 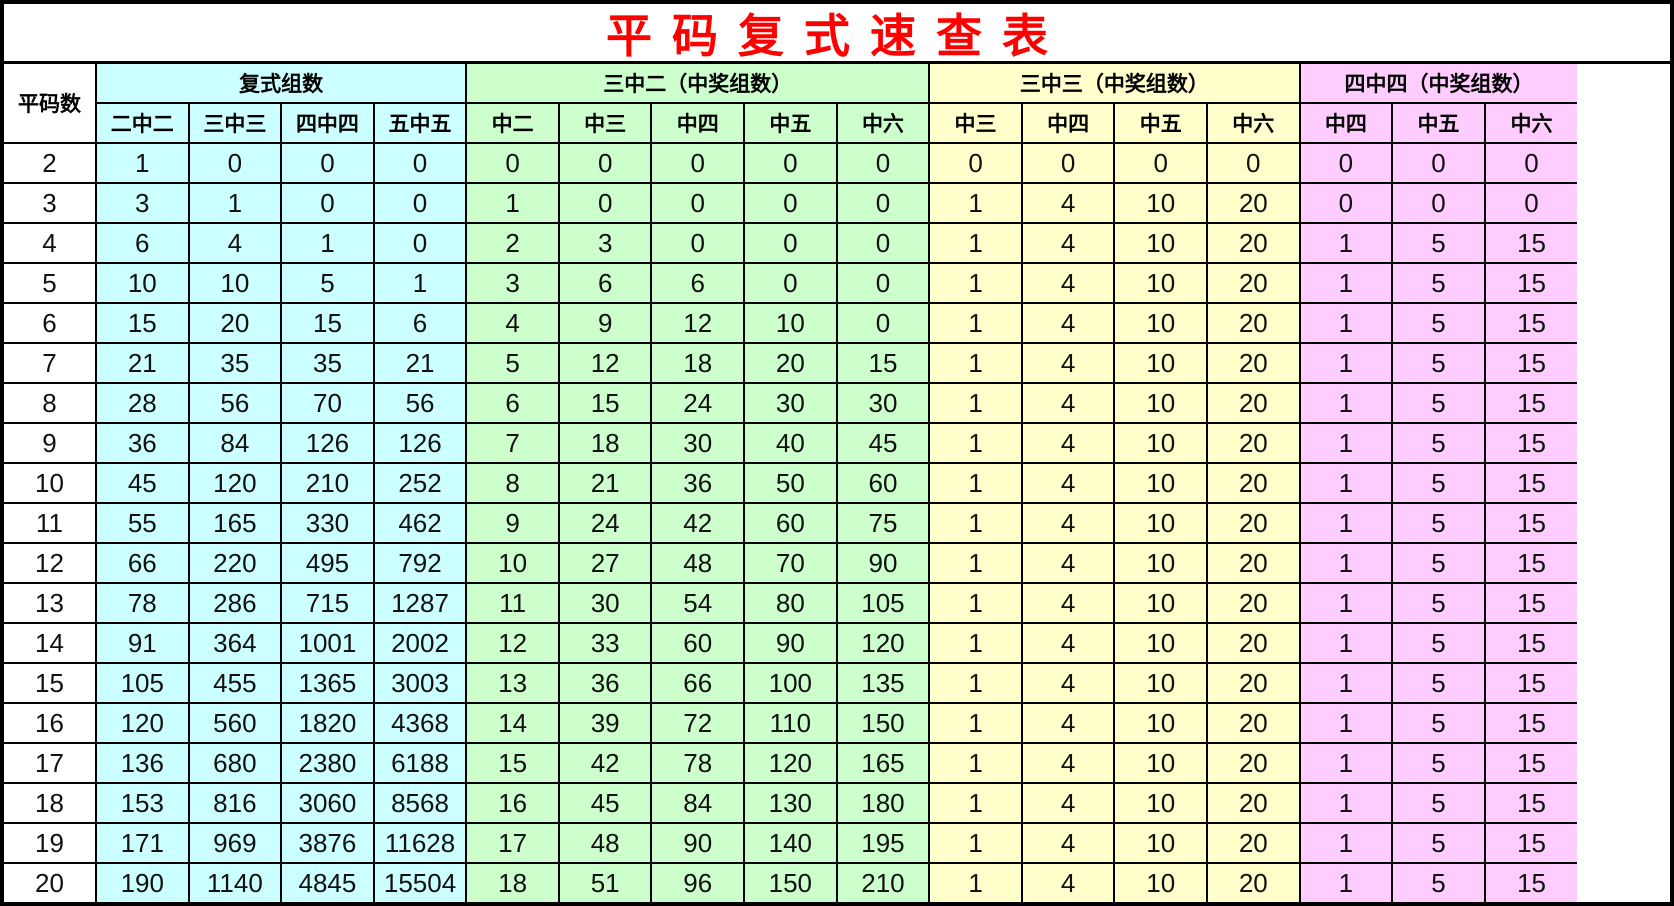 What do you see at coordinates (420, 883) in the screenshot?
I see `value-cell: 15504` at bounding box center [420, 883].